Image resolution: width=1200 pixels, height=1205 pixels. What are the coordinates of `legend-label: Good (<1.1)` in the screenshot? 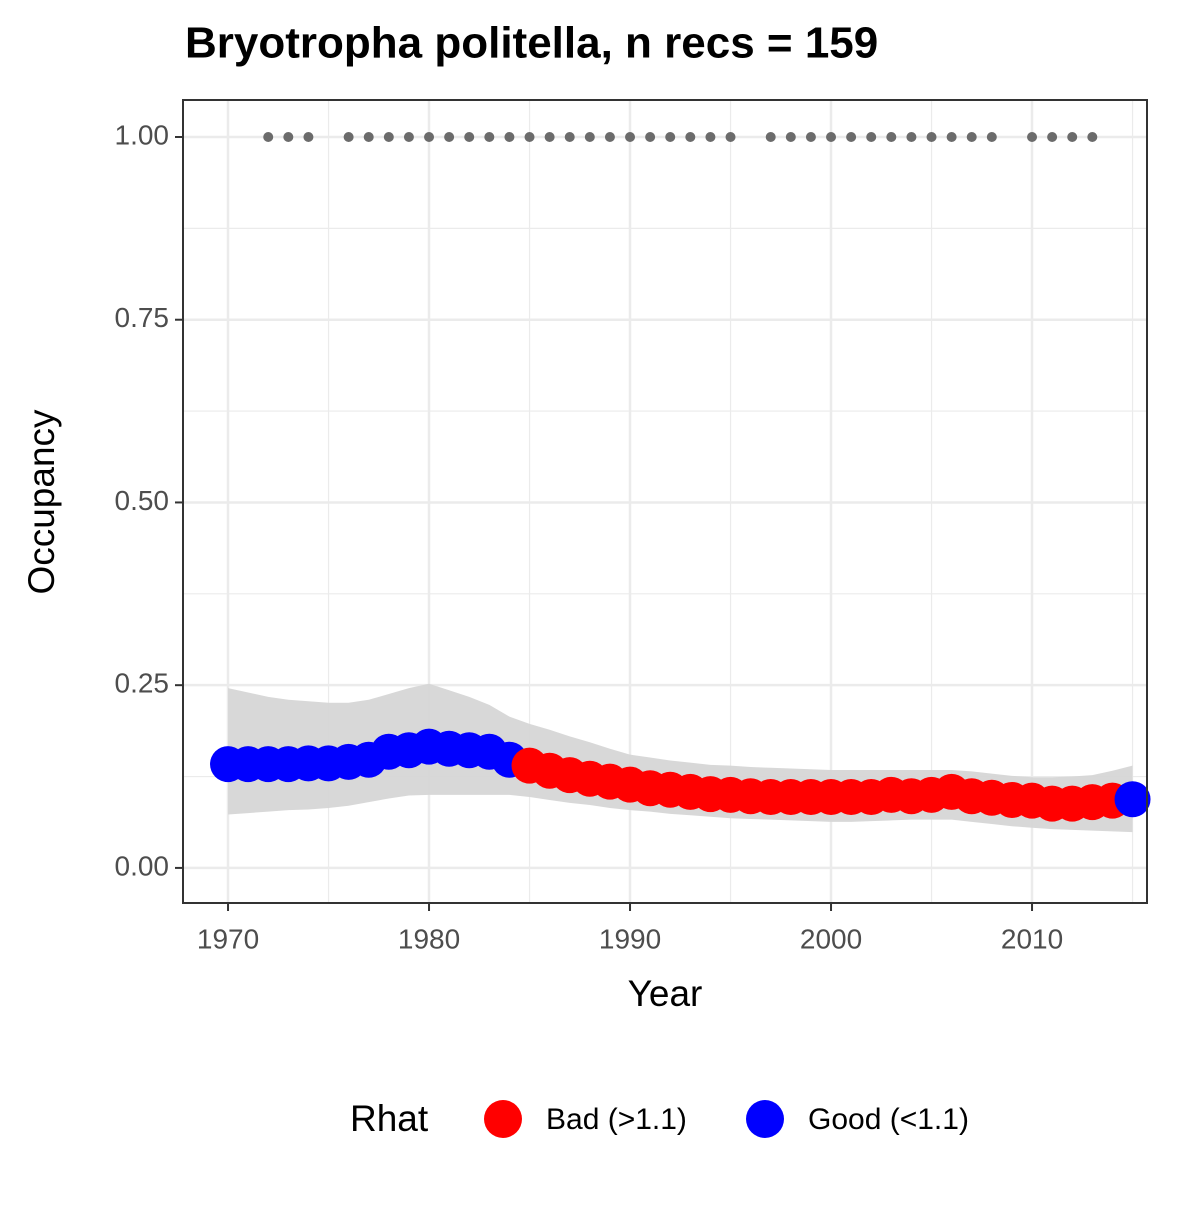 It's located at (888, 1119).